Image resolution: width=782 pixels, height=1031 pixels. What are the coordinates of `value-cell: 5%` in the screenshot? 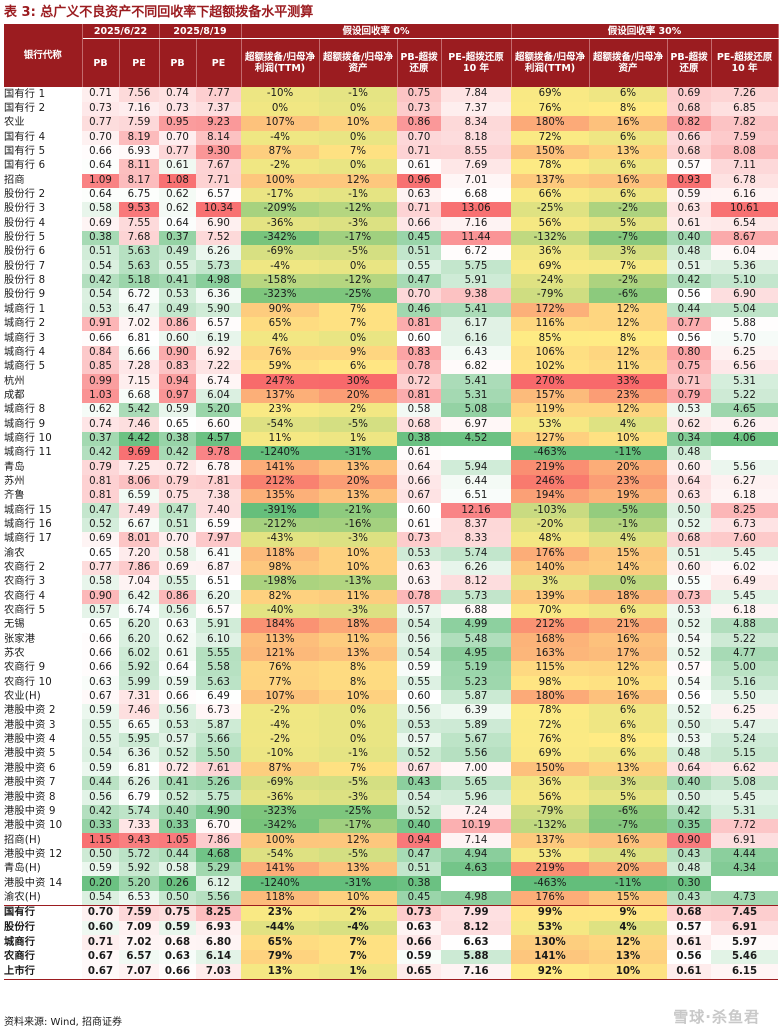 It's located at (628, 223).